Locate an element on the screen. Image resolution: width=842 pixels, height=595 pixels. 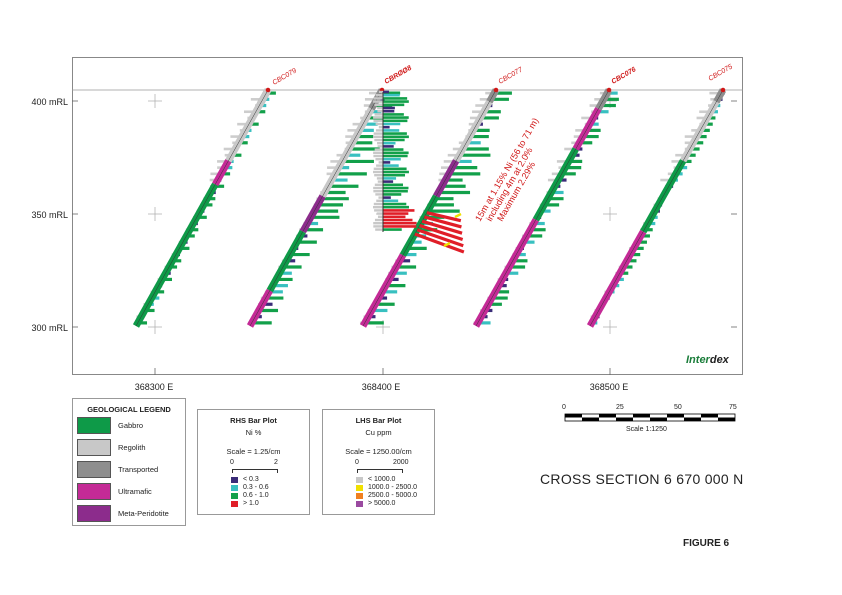
legend-label: Gabbro is located at coordinates (131, 425).